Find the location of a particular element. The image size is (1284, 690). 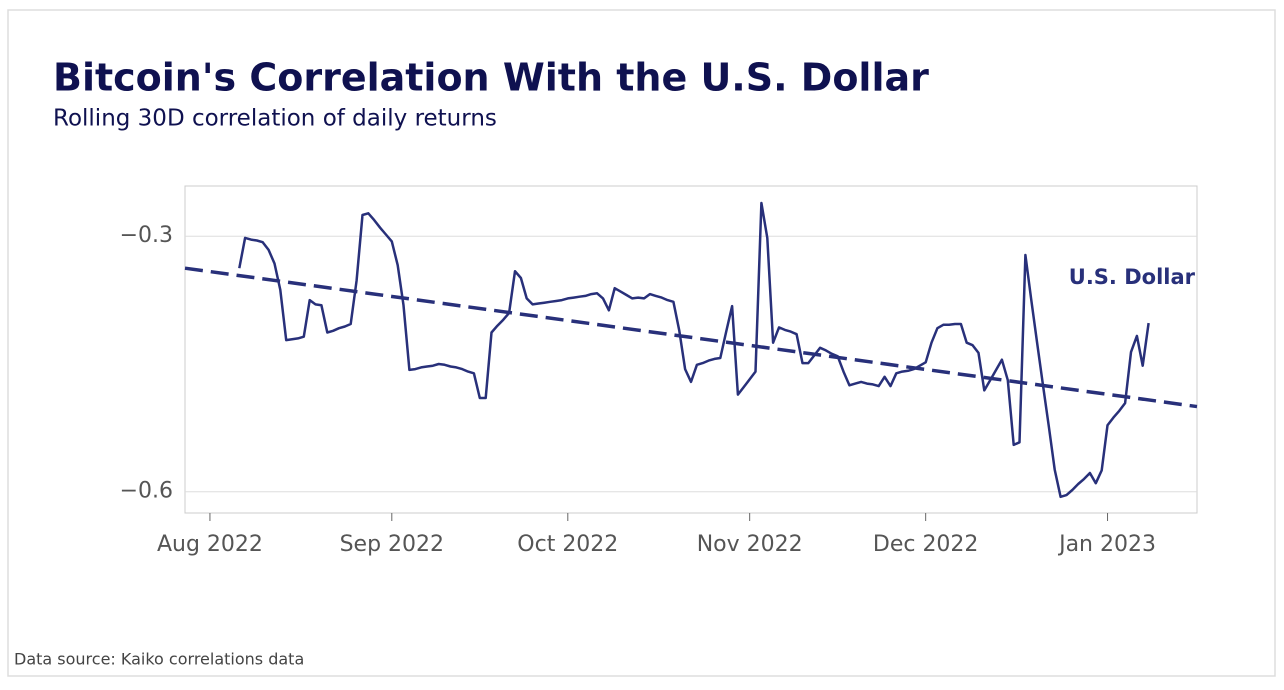

x-tick-label: Dec 2022 is located at coordinates (926, 544).